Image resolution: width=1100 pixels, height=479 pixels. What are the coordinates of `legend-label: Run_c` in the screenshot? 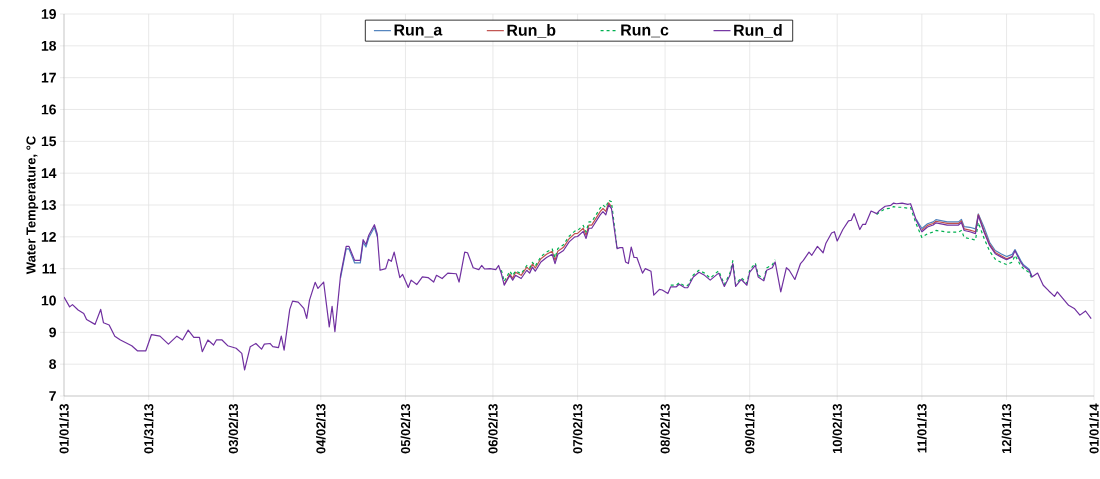 It's located at (645, 31).